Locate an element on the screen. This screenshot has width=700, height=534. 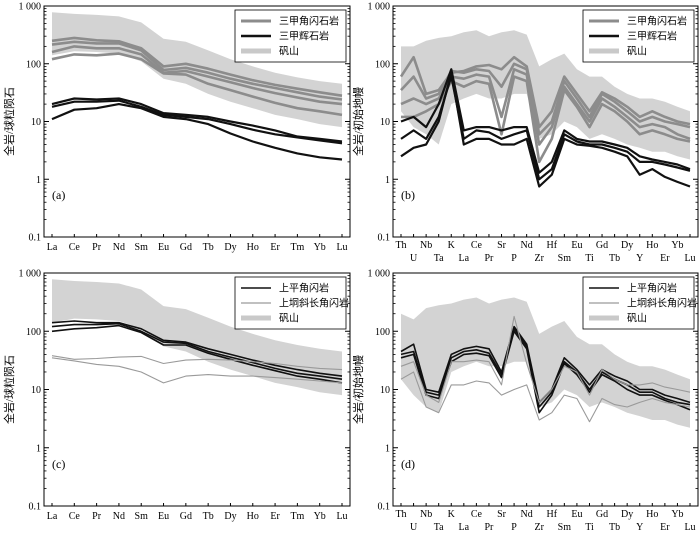
y-tick-label: 1 000 is located at coordinates (30, 274).